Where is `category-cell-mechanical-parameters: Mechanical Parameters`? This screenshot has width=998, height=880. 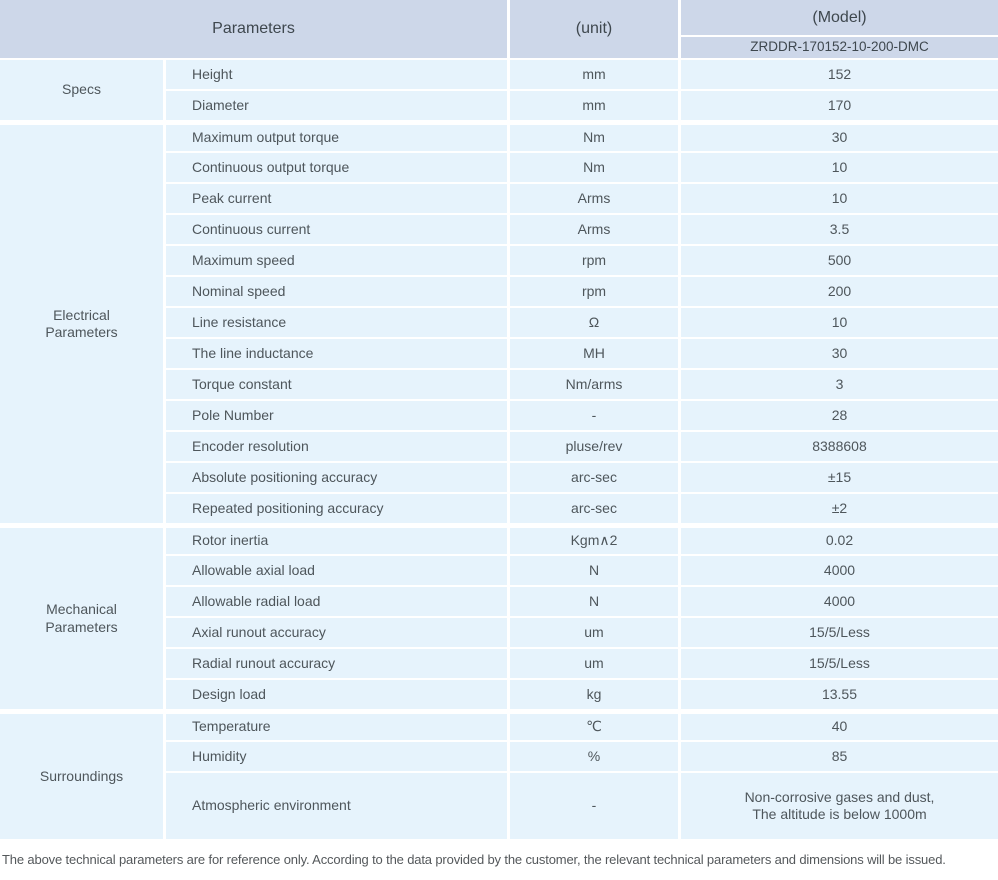 category-cell-mechanical-parameters: Mechanical Parameters is located at coordinates (81, 618).